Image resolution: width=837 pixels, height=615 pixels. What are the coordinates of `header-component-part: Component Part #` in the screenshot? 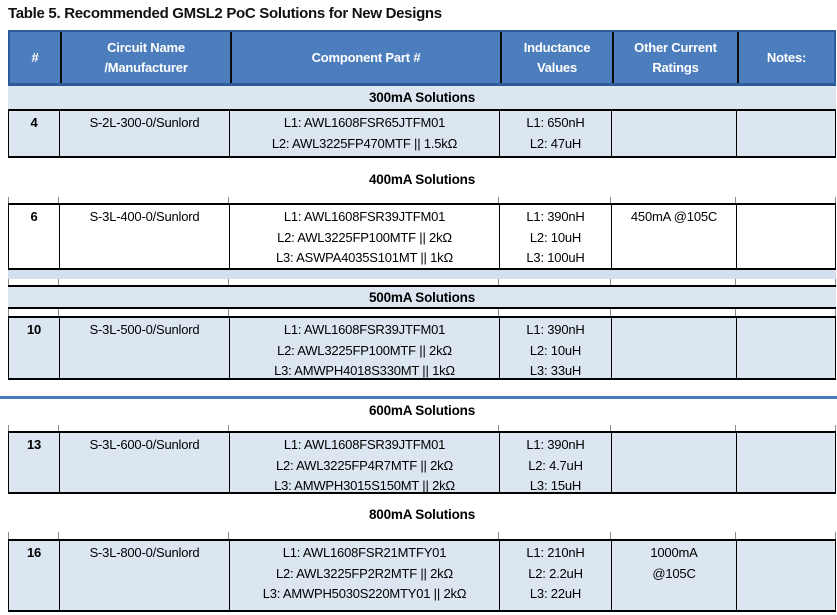 It's located at (365, 57).